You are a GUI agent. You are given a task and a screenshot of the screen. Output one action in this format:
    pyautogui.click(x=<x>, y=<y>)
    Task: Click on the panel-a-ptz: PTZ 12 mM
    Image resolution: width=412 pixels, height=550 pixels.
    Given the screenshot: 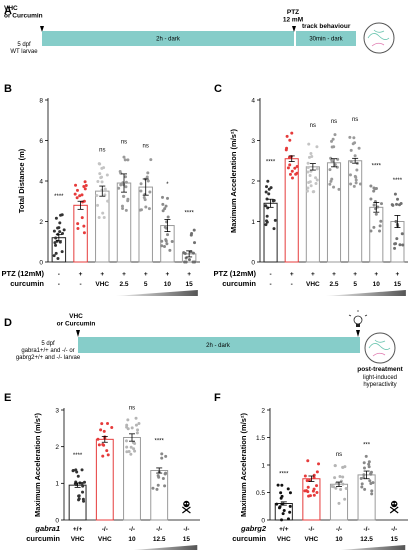 What is the action you would take?
    pyautogui.click(x=293, y=16)
    